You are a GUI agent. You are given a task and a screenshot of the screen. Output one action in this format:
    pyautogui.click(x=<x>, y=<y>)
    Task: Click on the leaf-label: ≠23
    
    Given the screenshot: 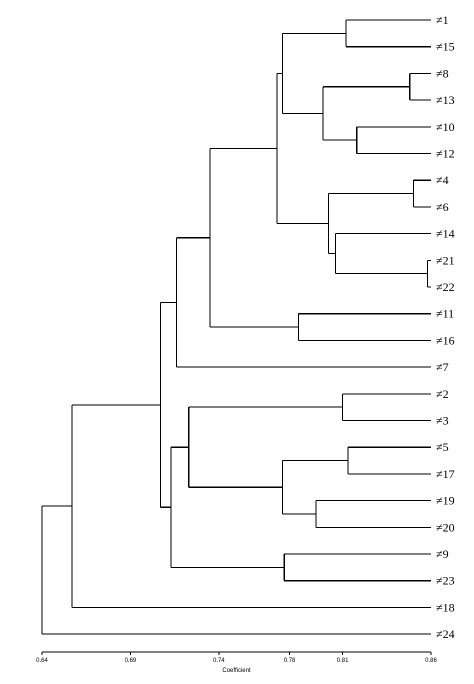 What is the action you would take?
    pyautogui.click(x=445, y=581)
    